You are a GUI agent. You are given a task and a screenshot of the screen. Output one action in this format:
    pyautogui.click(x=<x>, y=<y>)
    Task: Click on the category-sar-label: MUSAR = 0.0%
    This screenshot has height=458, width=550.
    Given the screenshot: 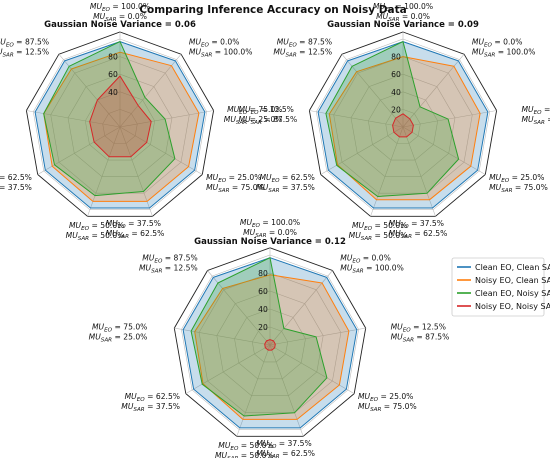 What is the action you would take?
    pyautogui.click(x=120, y=17)
    